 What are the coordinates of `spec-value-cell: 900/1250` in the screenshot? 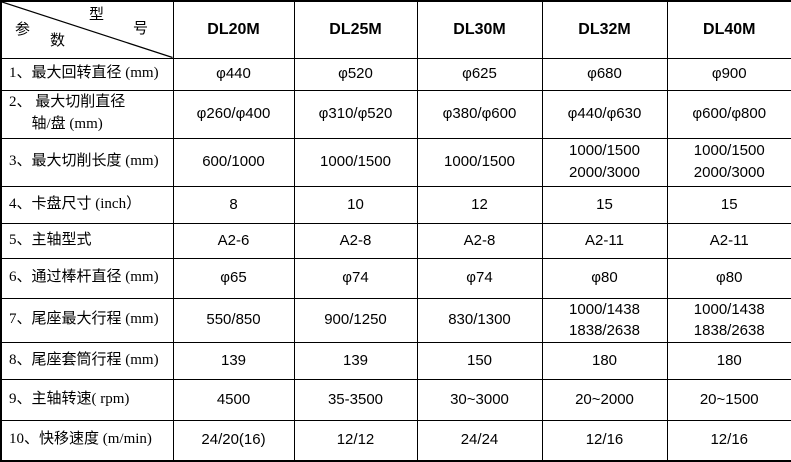 It's located at (355, 320).